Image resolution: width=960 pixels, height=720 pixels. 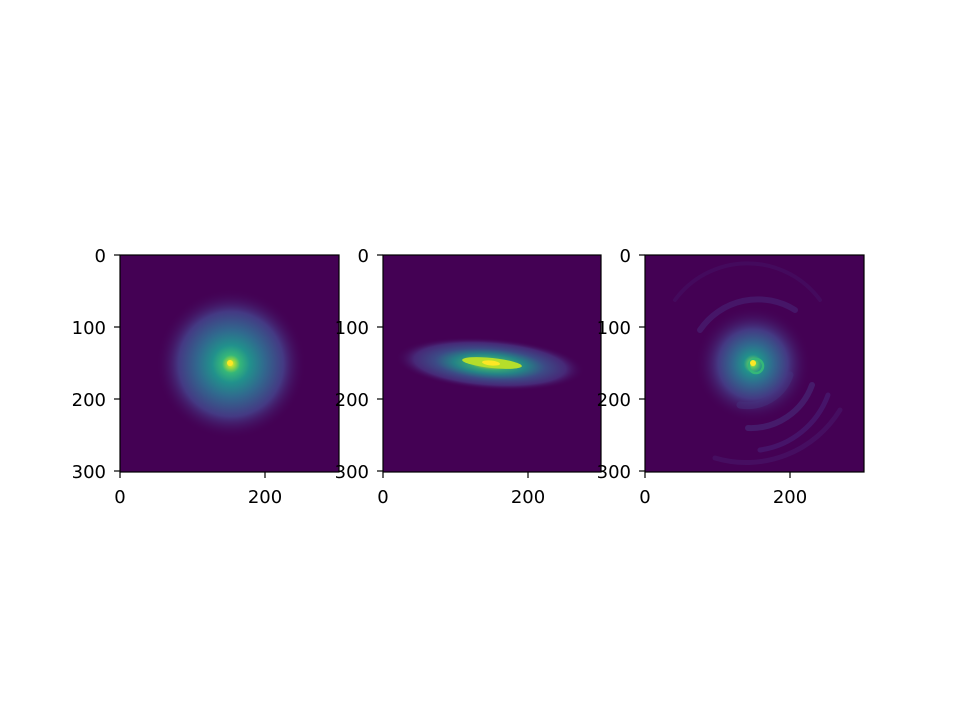 What do you see at coordinates (352, 400) in the screenshot?
I see `panel-2-ytick-200: 200` at bounding box center [352, 400].